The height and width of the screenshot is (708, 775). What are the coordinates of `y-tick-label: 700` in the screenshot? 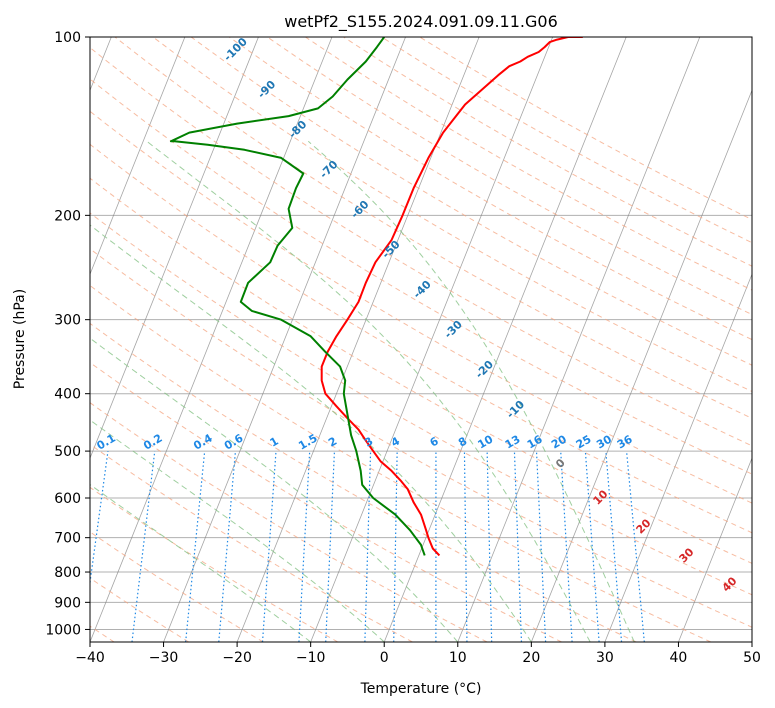 It's located at (67, 539).